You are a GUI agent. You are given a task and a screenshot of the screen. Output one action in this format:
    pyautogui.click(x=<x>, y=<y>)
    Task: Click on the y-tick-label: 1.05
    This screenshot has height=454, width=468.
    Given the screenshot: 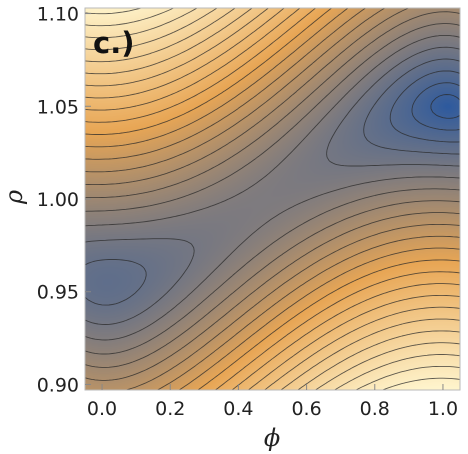 What is the action you would take?
    pyautogui.click(x=58, y=107)
    